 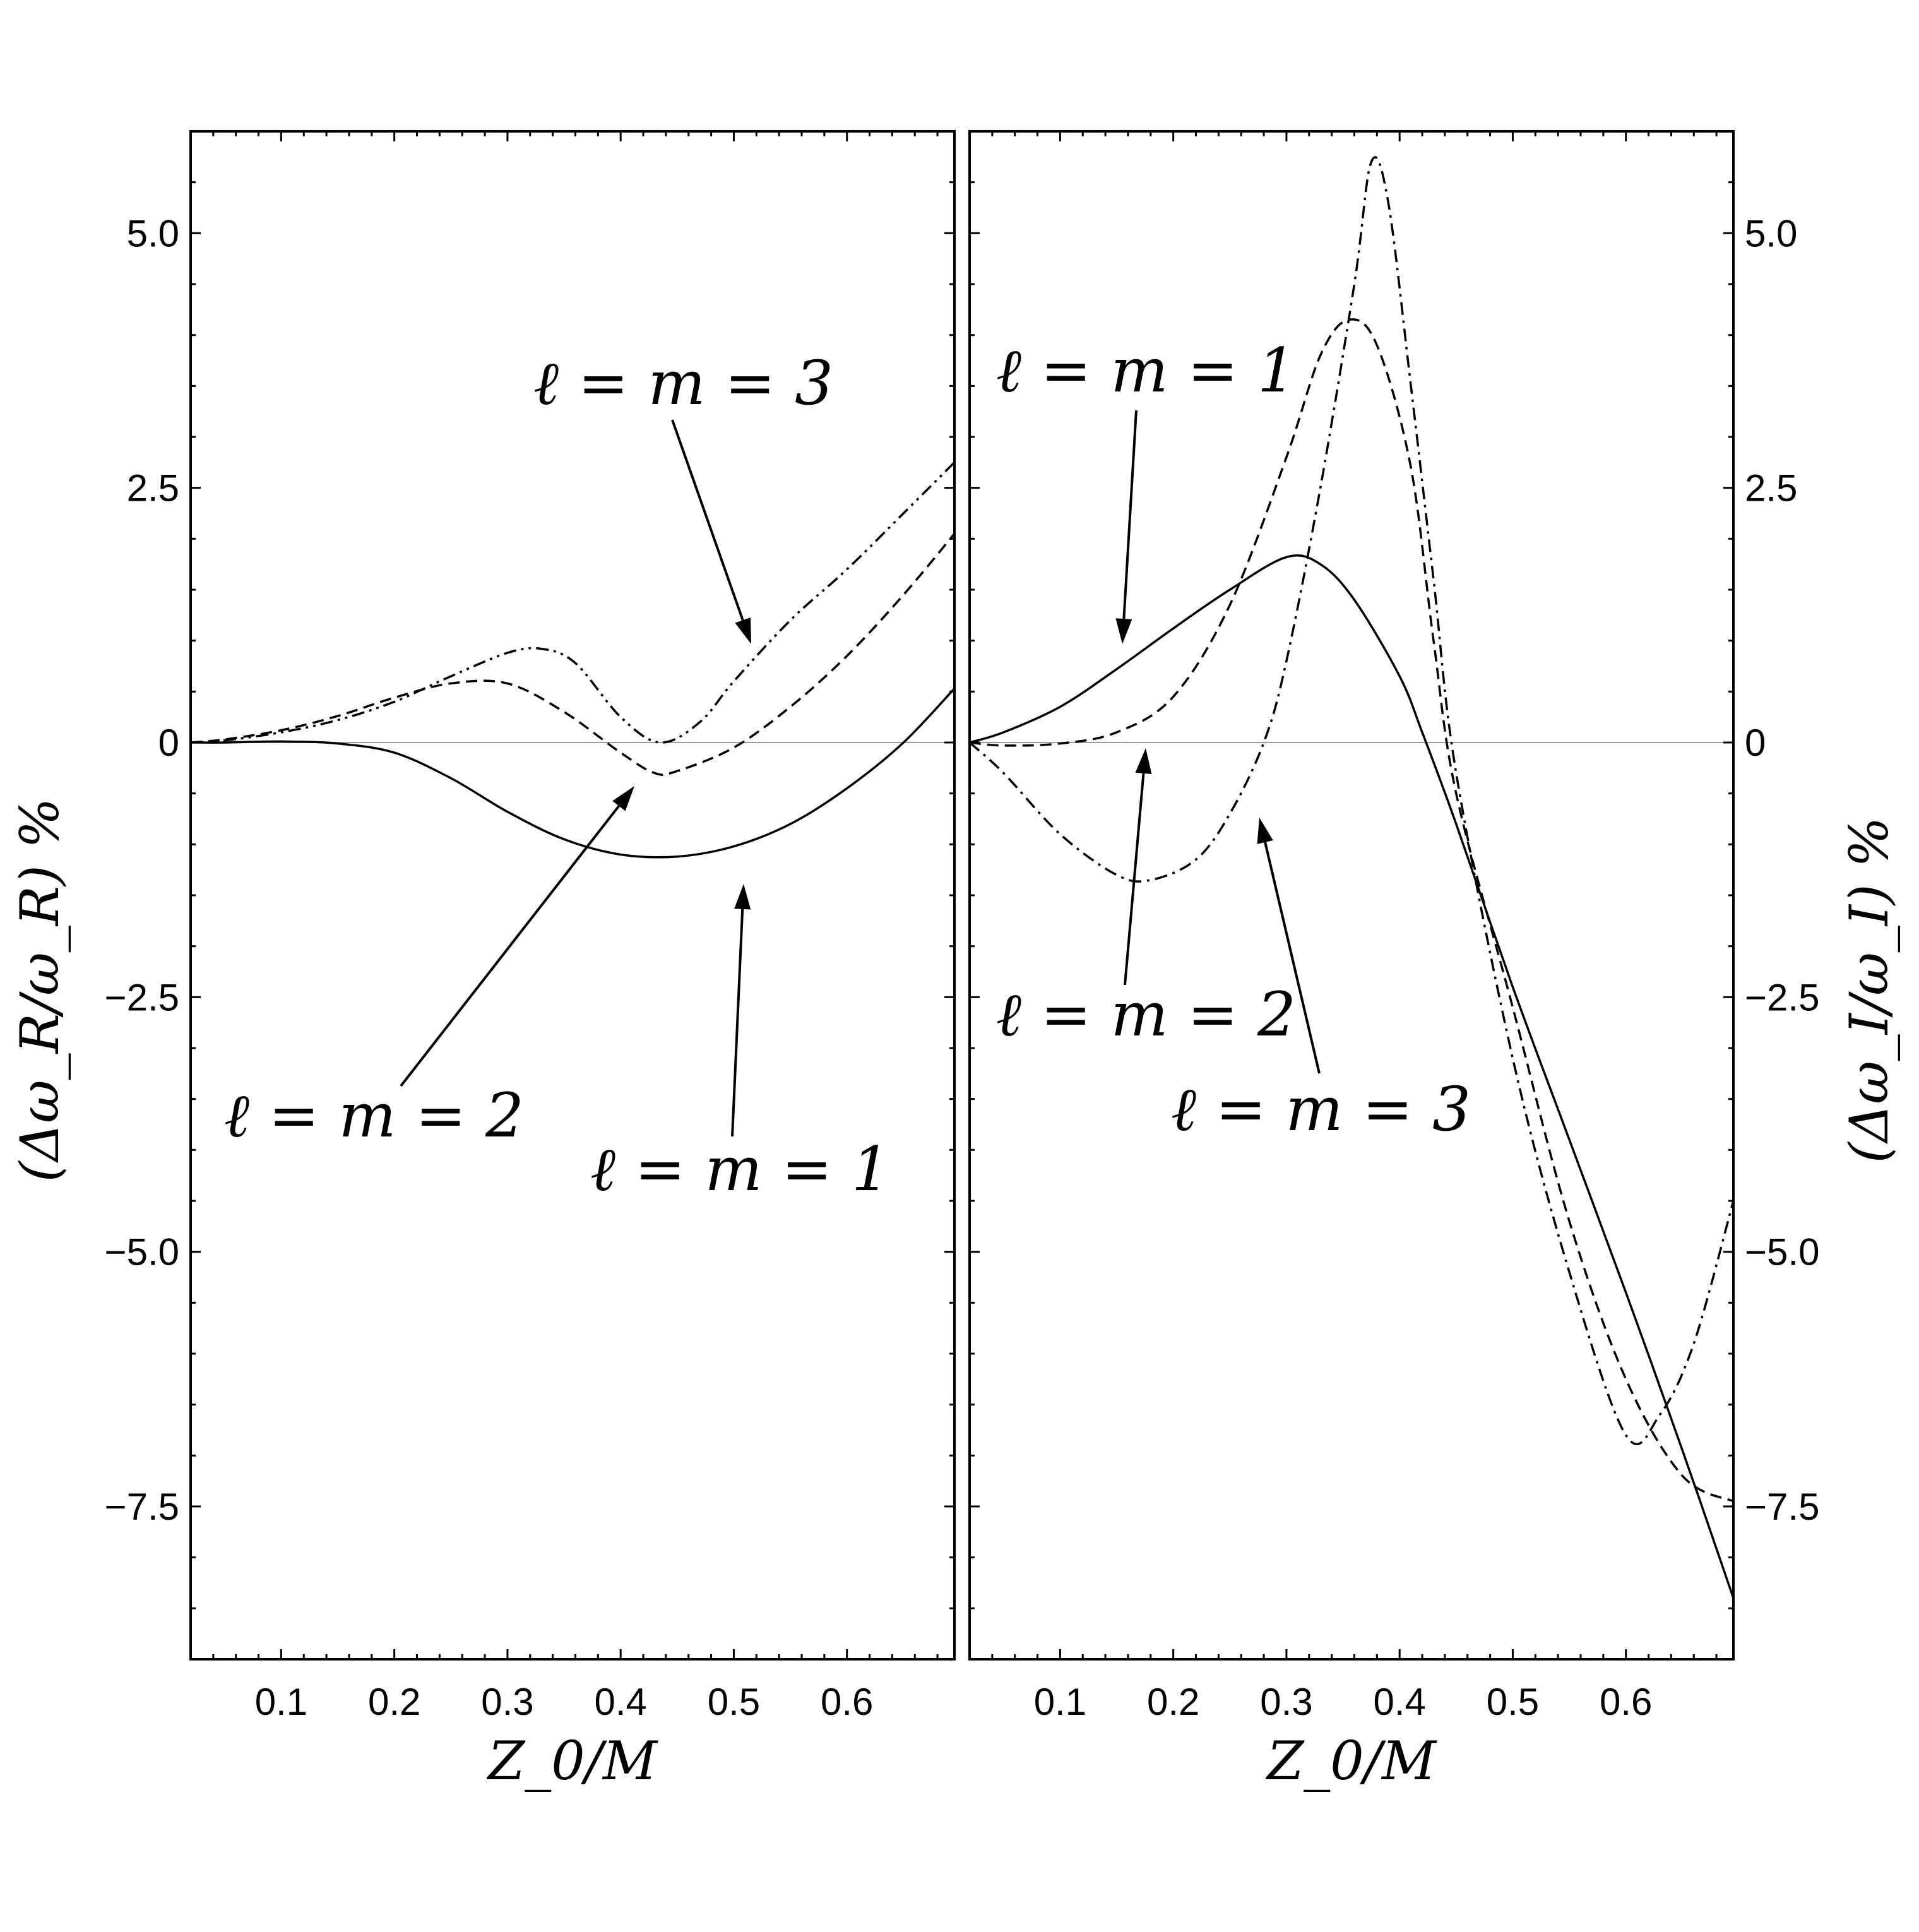 I want to click on right-y-tick-label: −7.5, so click(x=1782, y=1507).